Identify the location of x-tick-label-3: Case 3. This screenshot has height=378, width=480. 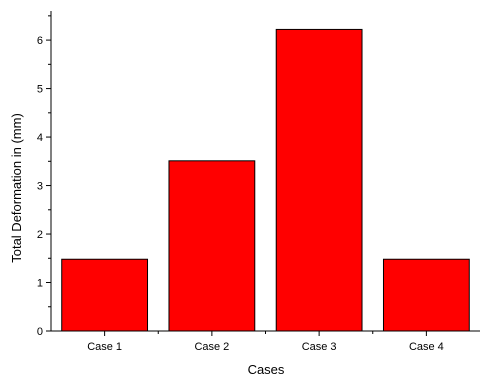
(319, 347).